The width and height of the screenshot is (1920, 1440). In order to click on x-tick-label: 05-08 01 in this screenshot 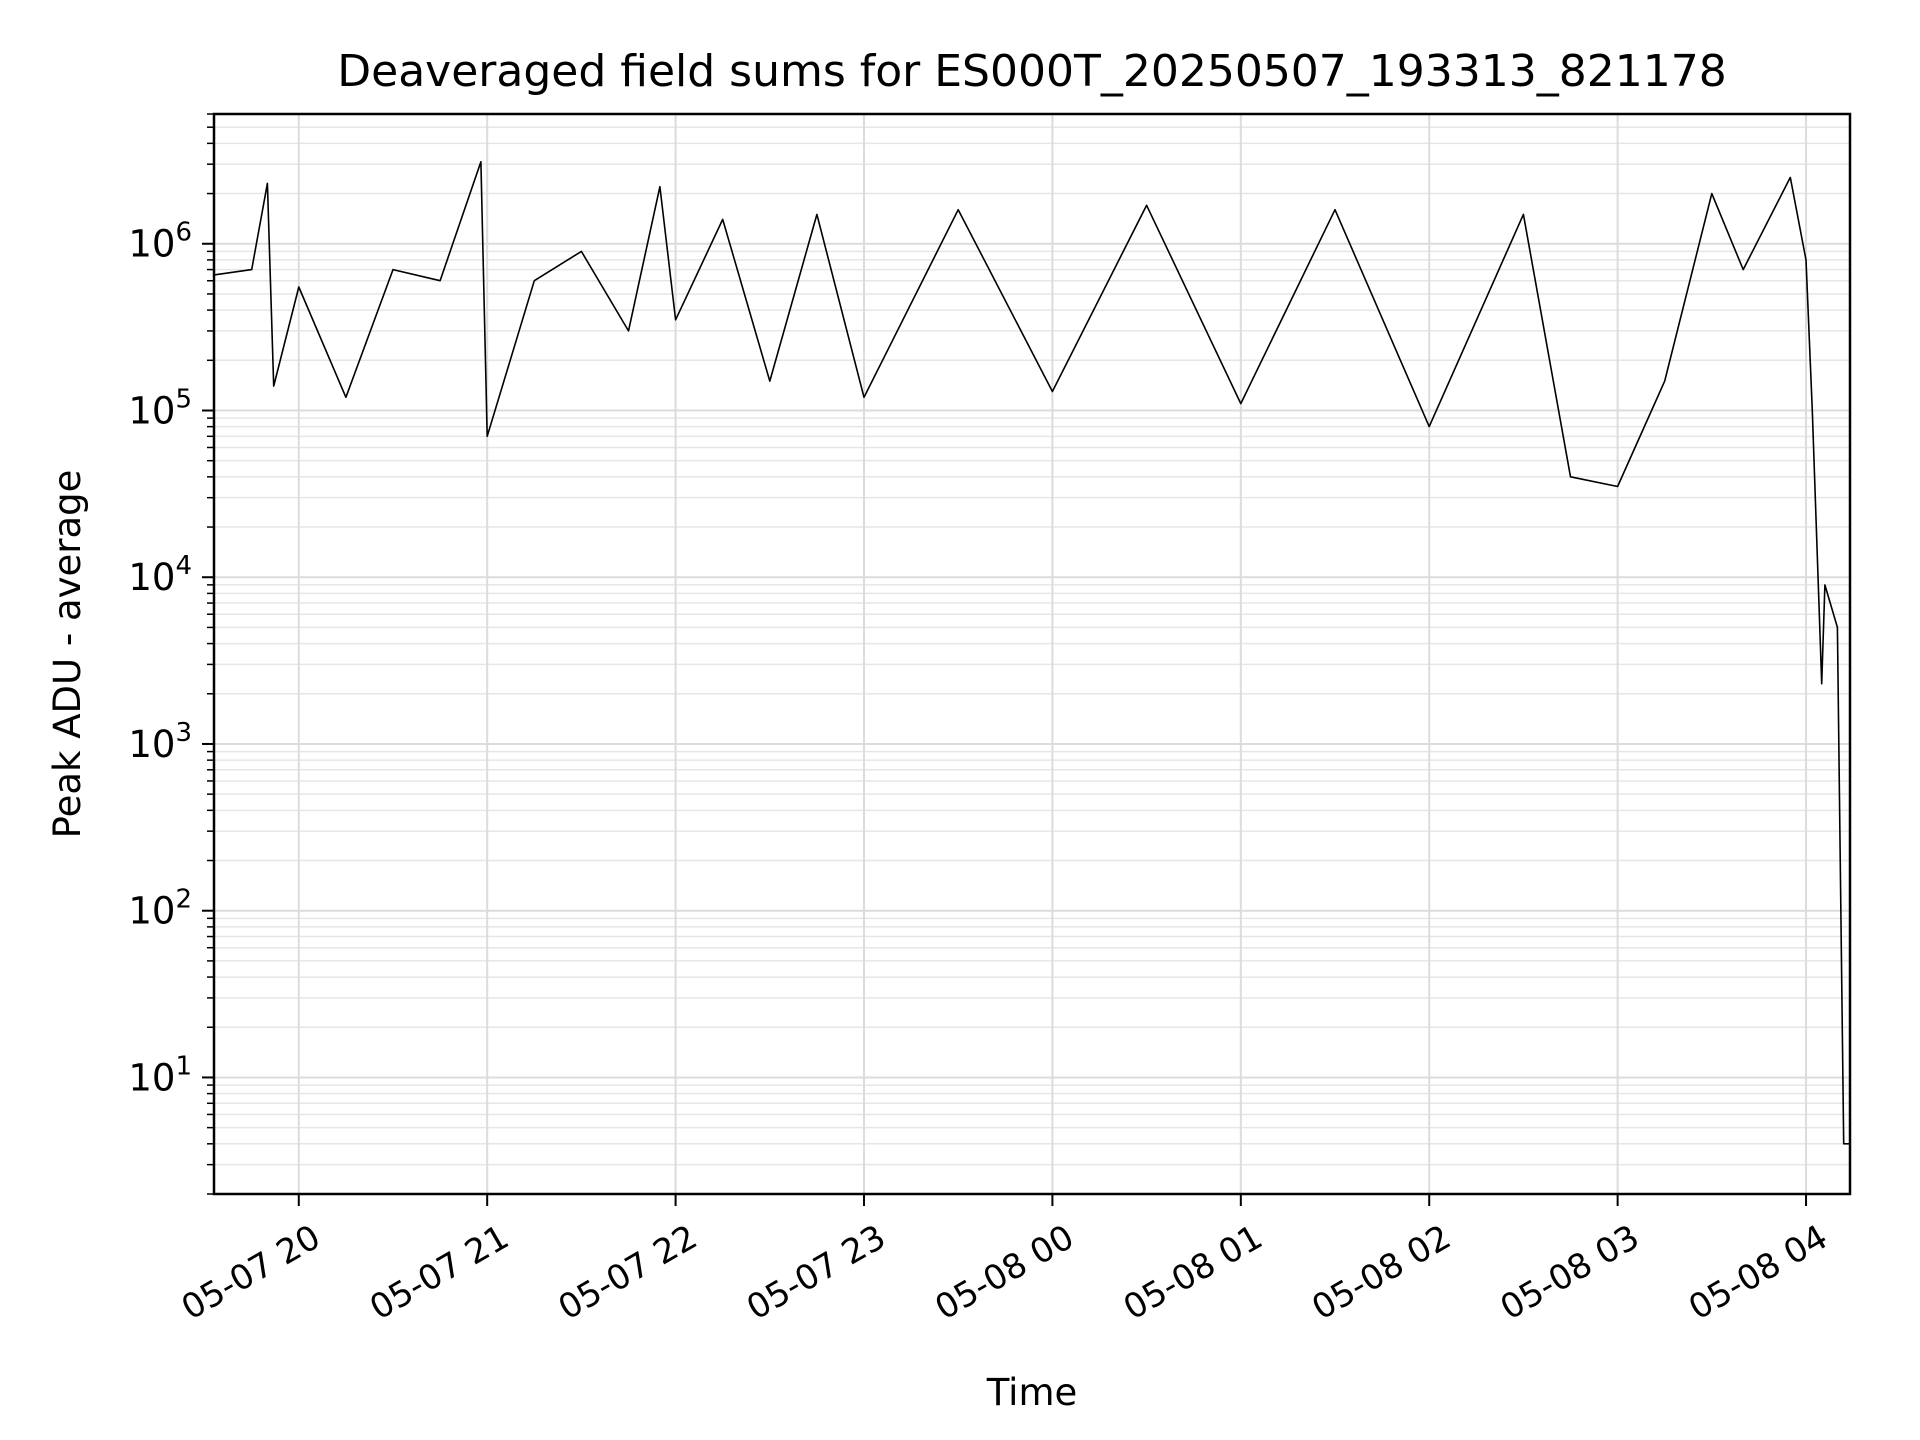, I will do `click(1193, 1272)`.